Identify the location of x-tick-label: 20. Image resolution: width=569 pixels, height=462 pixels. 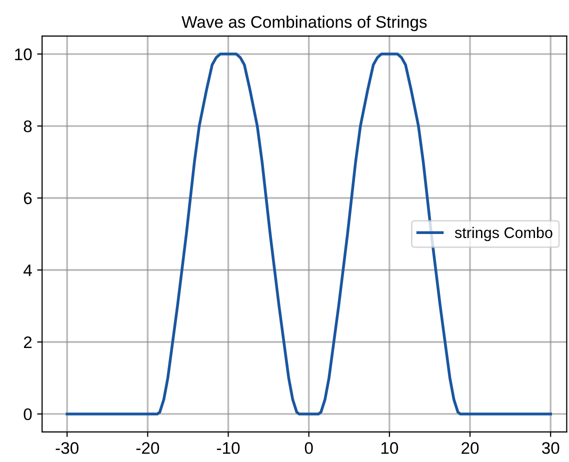
(470, 448).